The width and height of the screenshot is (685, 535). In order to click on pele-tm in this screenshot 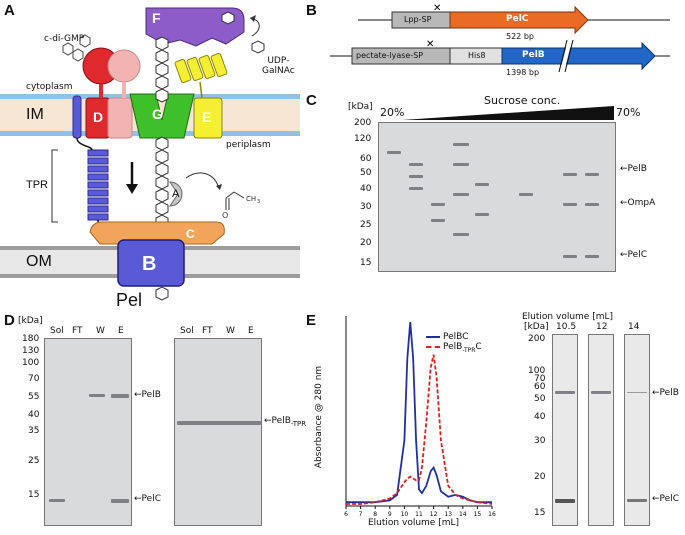, I will do `click(208, 118)`.